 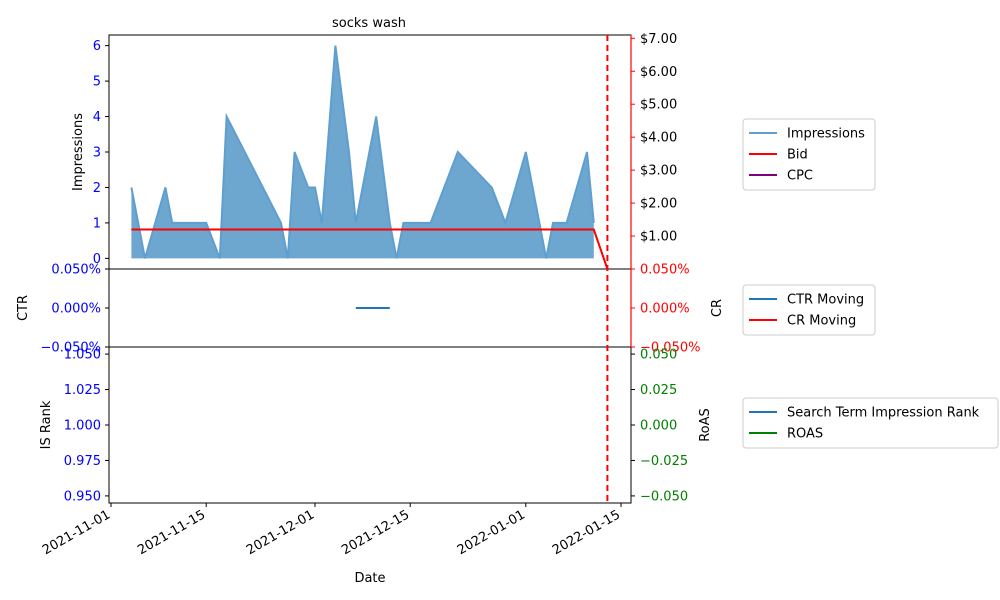 What do you see at coordinates (280, 532) in the screenshot?
I see `x-tick-label: 2021-12-01` at bounding box center [280, 532].